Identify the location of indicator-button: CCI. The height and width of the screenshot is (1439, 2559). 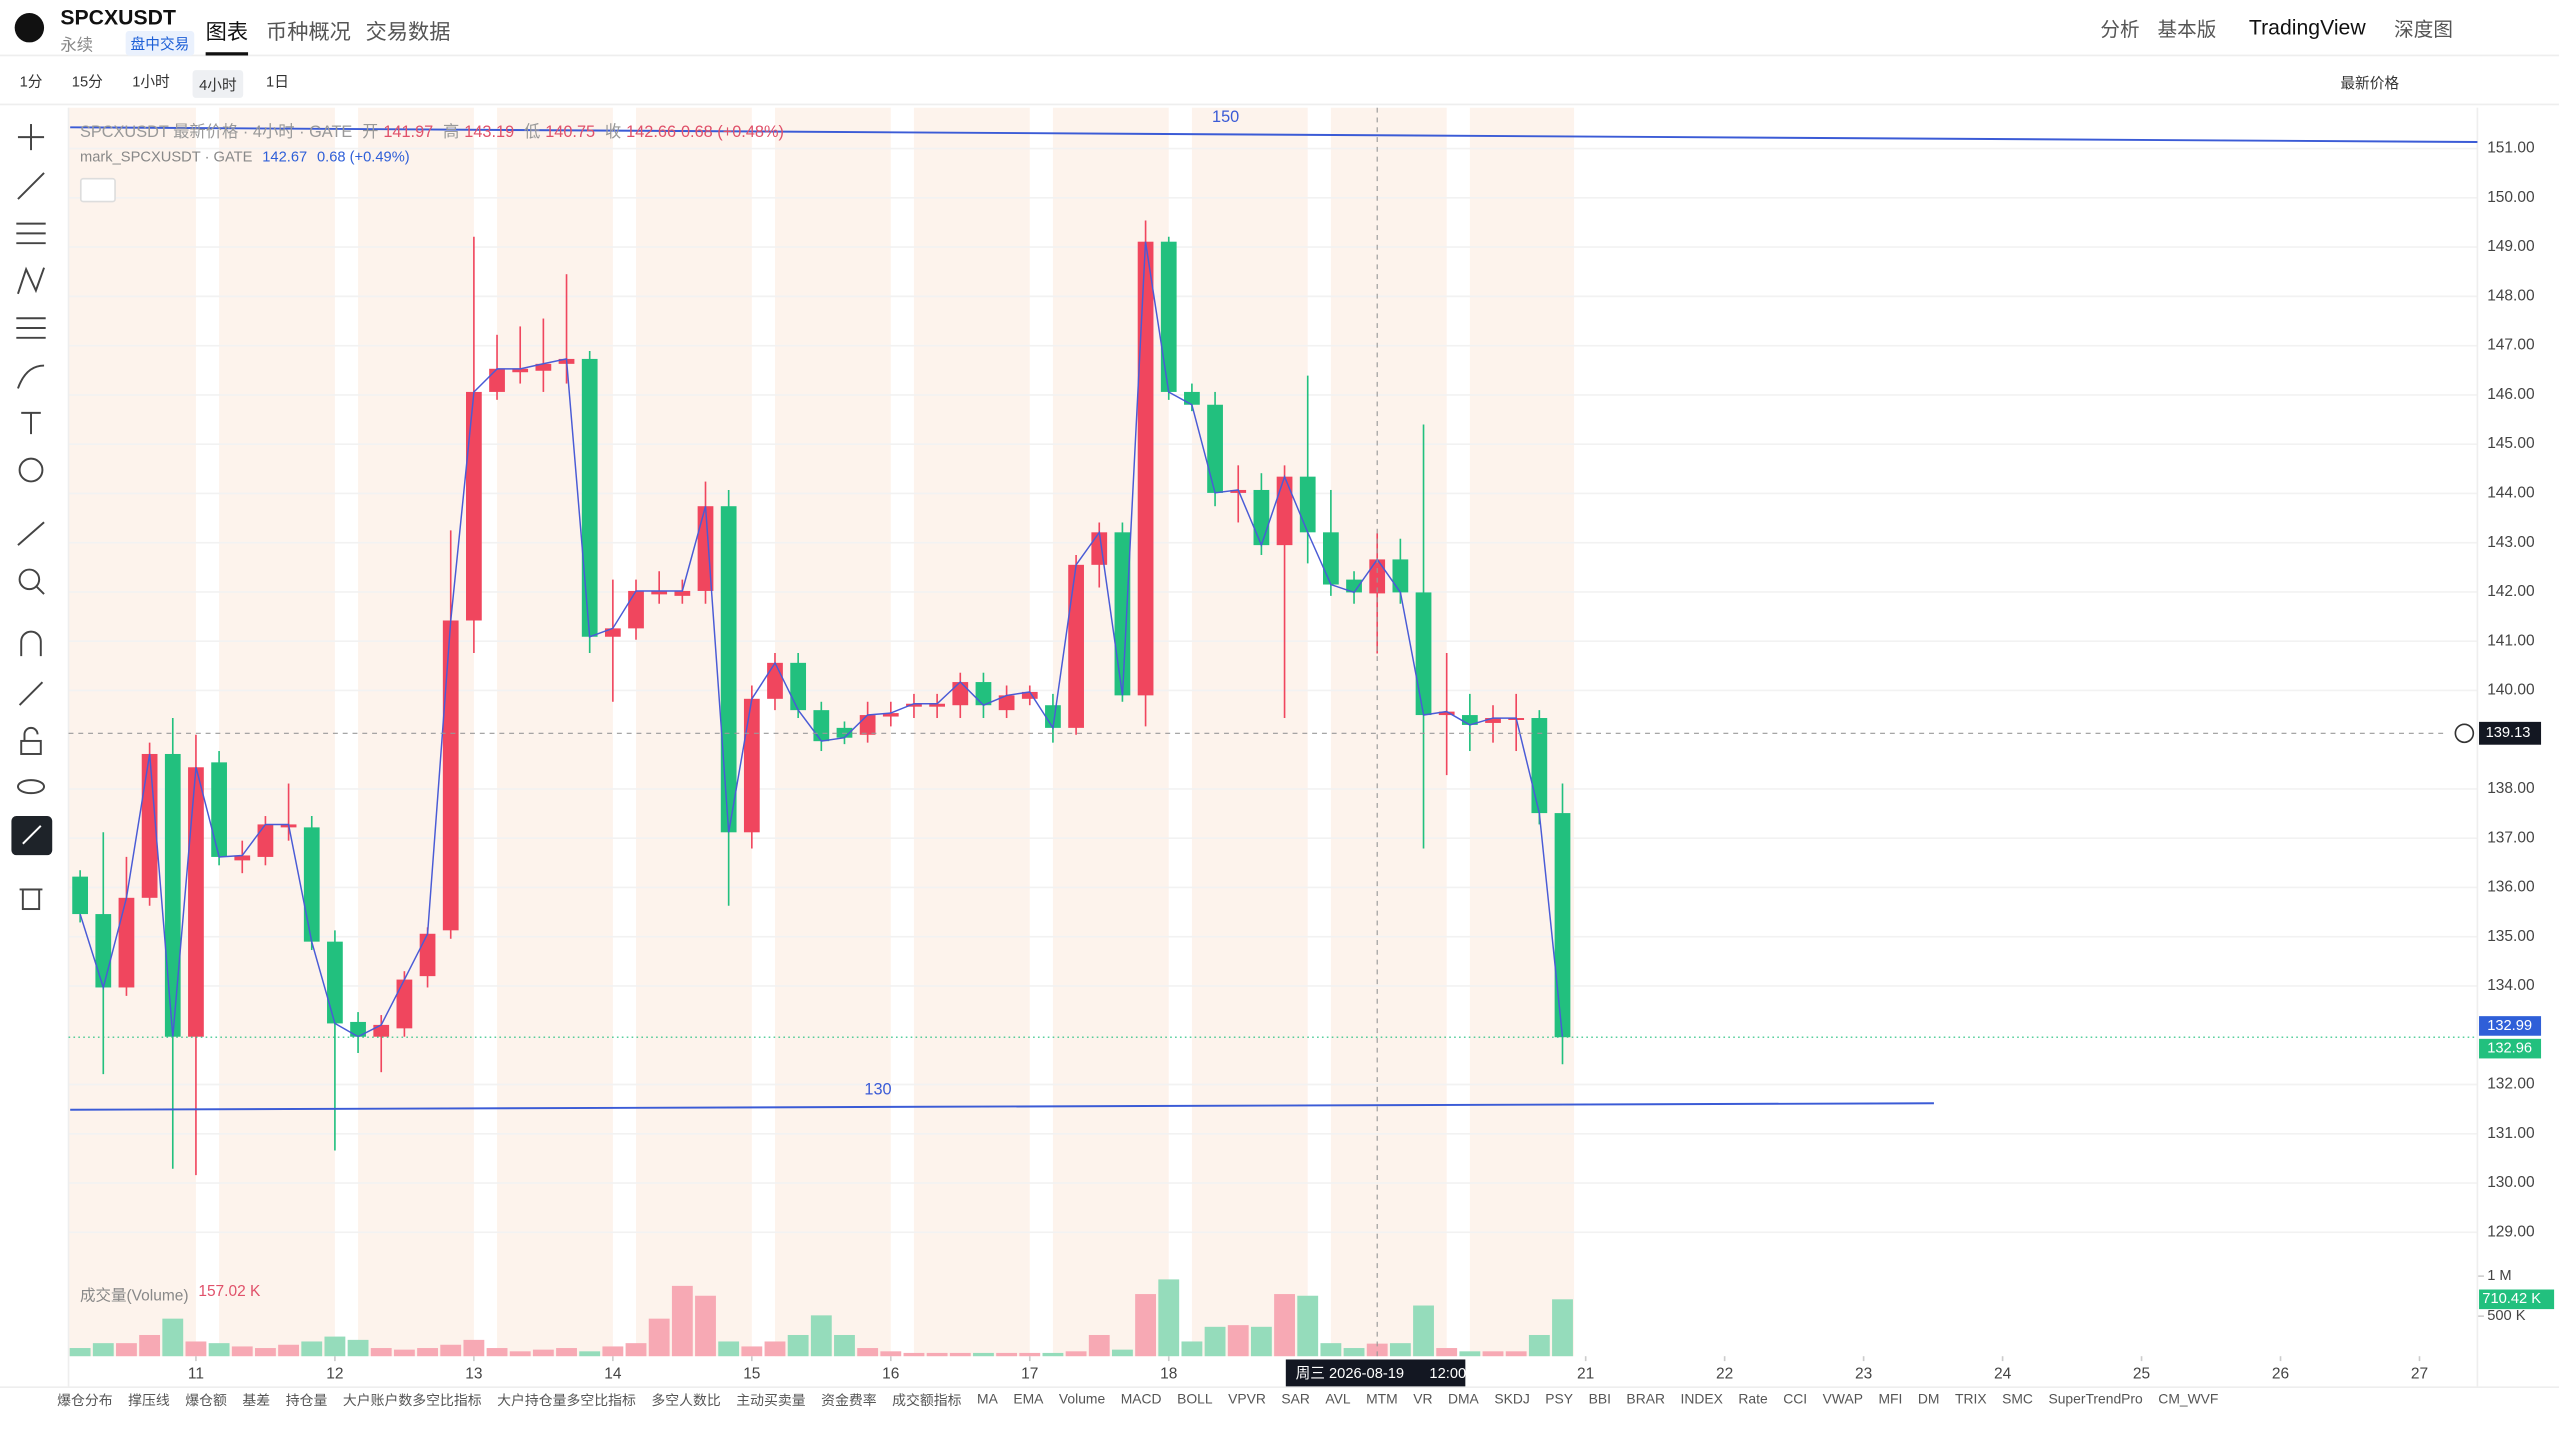
(1795, 1398).